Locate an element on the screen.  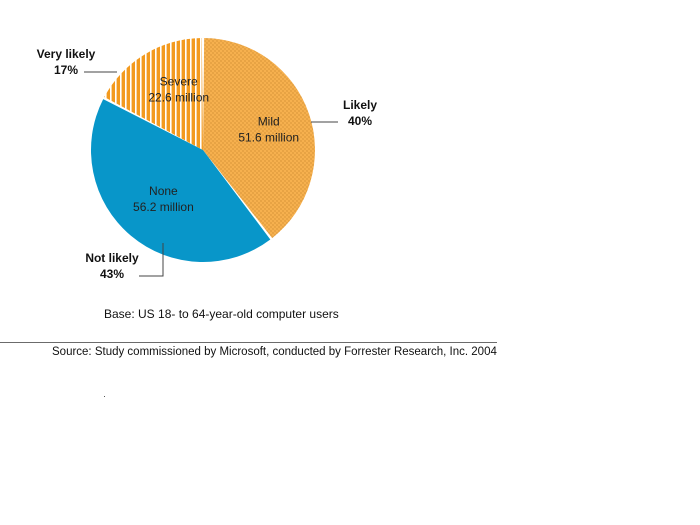
slice-label-mild: Mild is located at coordinates (269, 122).